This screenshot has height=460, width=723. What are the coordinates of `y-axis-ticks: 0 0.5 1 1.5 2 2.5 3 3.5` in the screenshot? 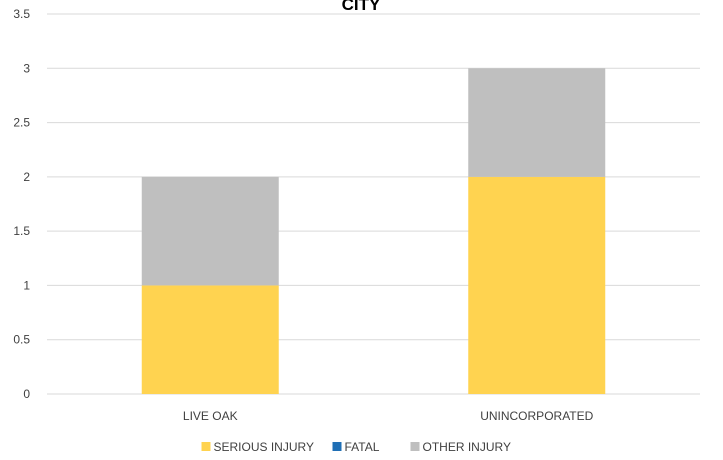 It's located at (21, 204).